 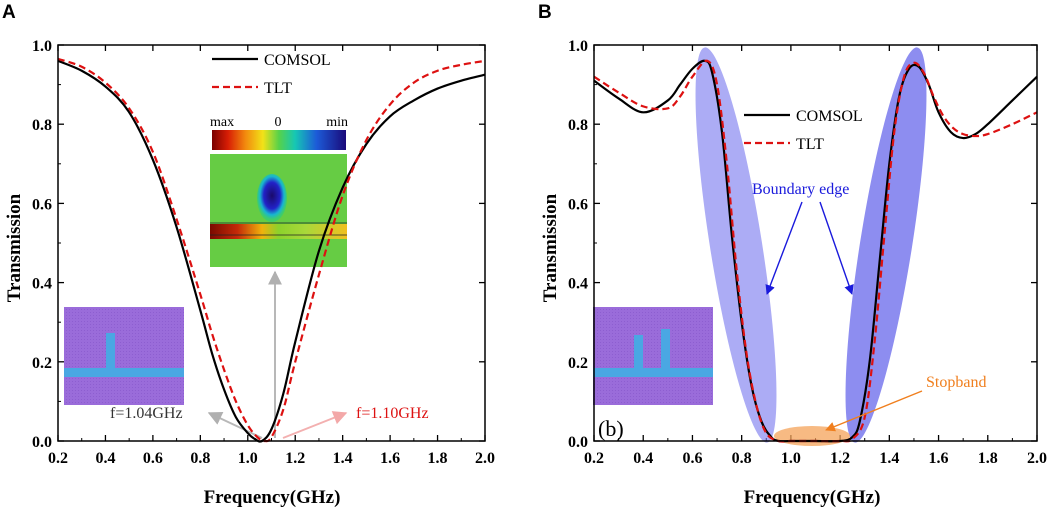 What do you see at coordinates (271, 74) in the screenshot?
I see `panel-a-legend: COMSOL TLT` at bounding box center [271, 74].